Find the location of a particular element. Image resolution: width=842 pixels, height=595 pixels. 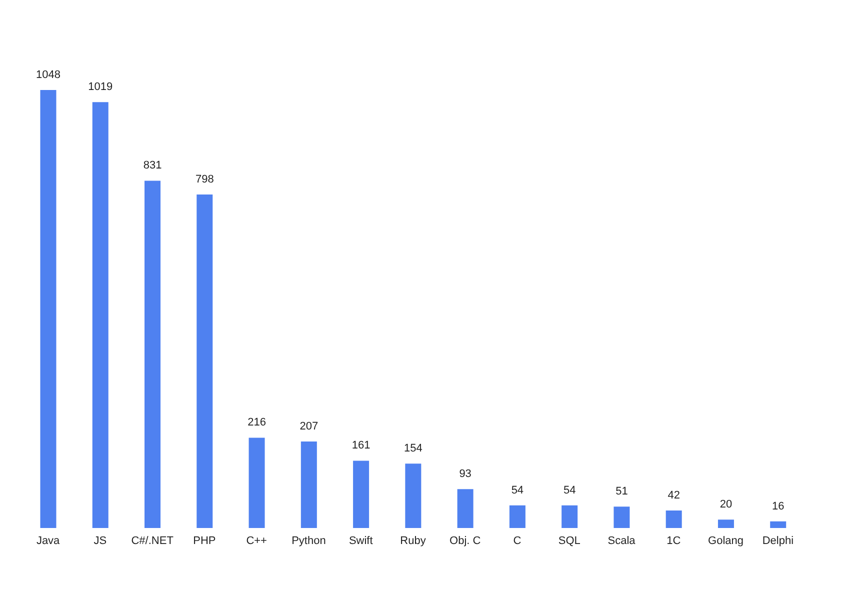

x-tick-label: Python is located at coordinates (309, 540).